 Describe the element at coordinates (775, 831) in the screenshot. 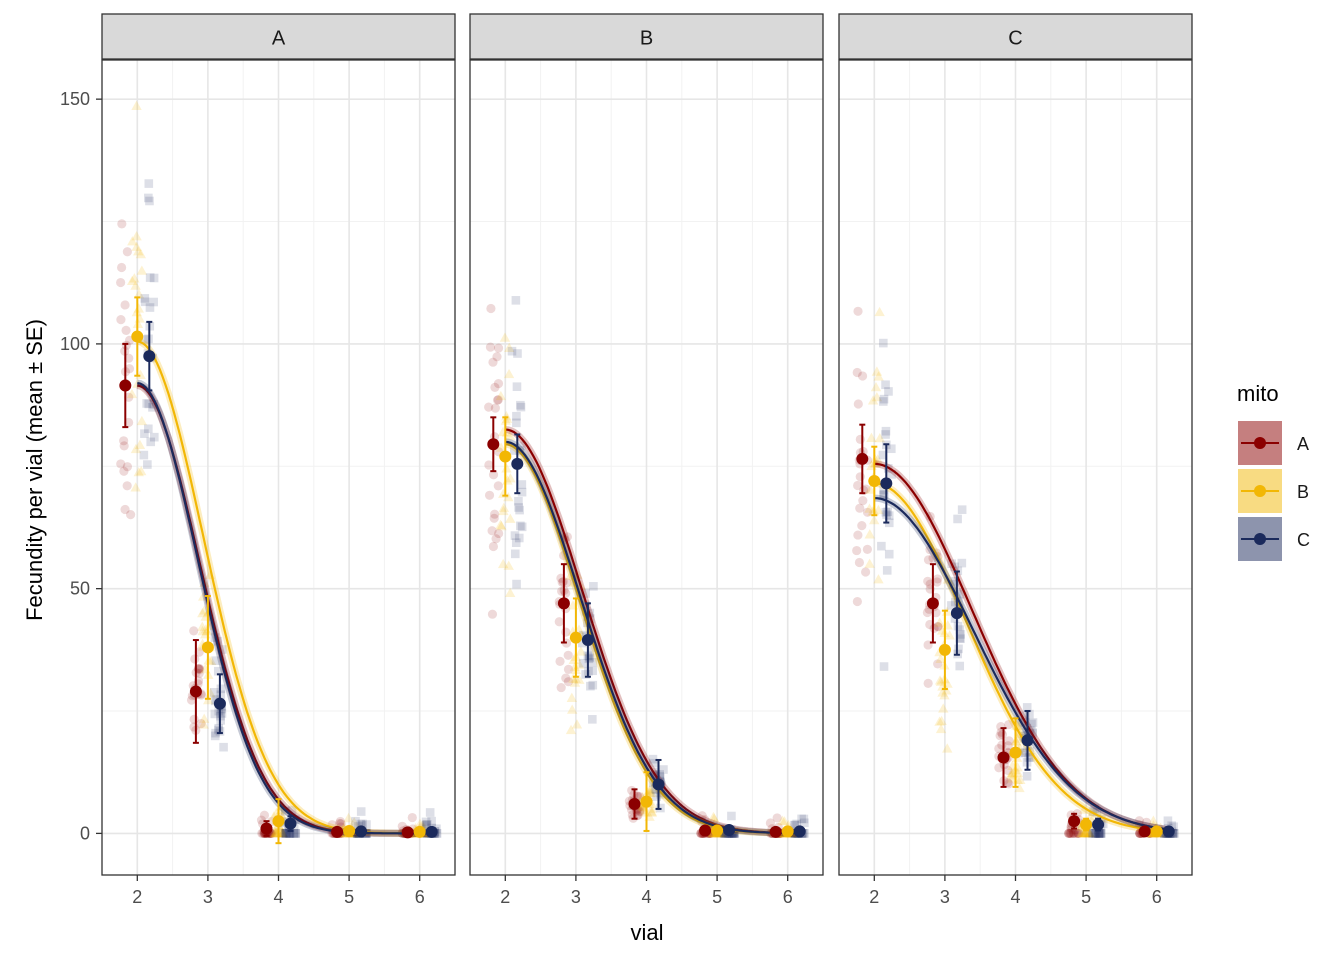

I see `mean-point-a` at that location.